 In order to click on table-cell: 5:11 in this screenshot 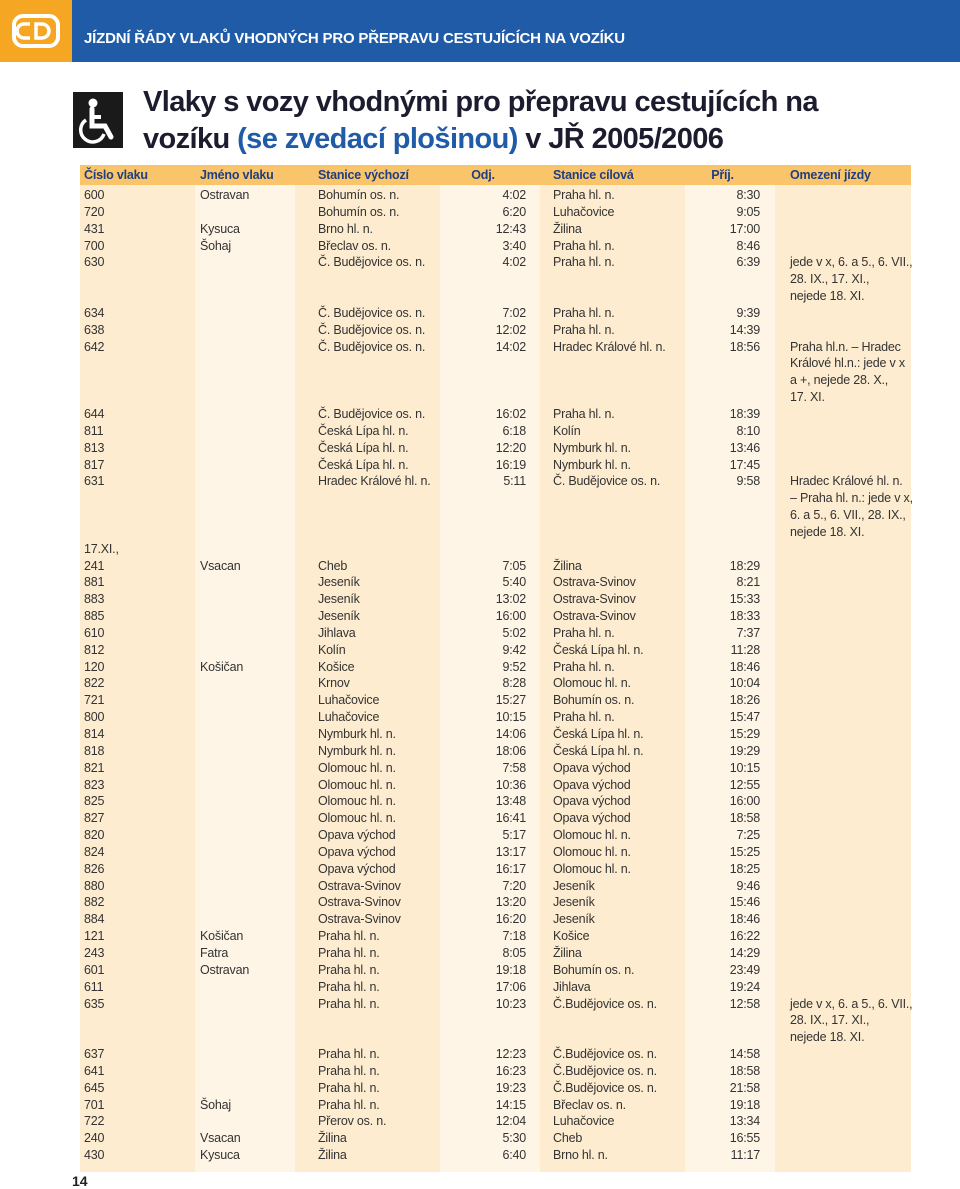, I will do `click(490, 507)`.